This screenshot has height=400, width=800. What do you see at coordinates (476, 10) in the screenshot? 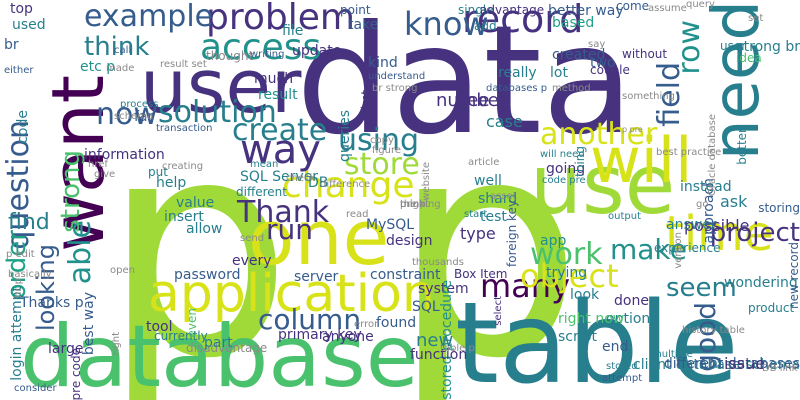
I see `word-single: single` at bounding box center [476, 10].